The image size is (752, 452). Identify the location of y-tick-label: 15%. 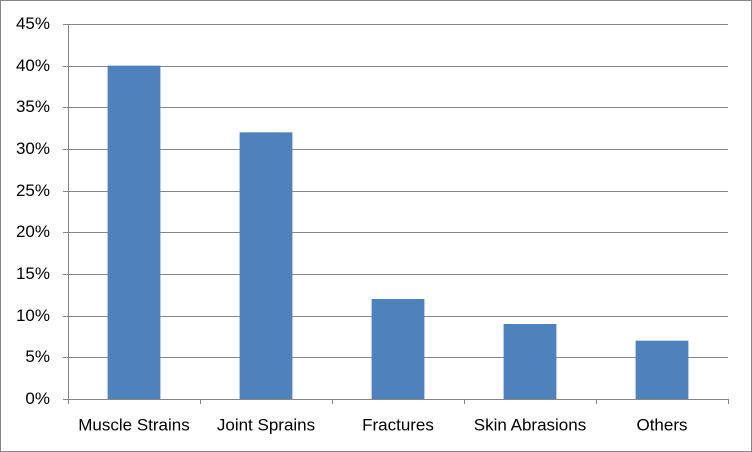
(33, 273).